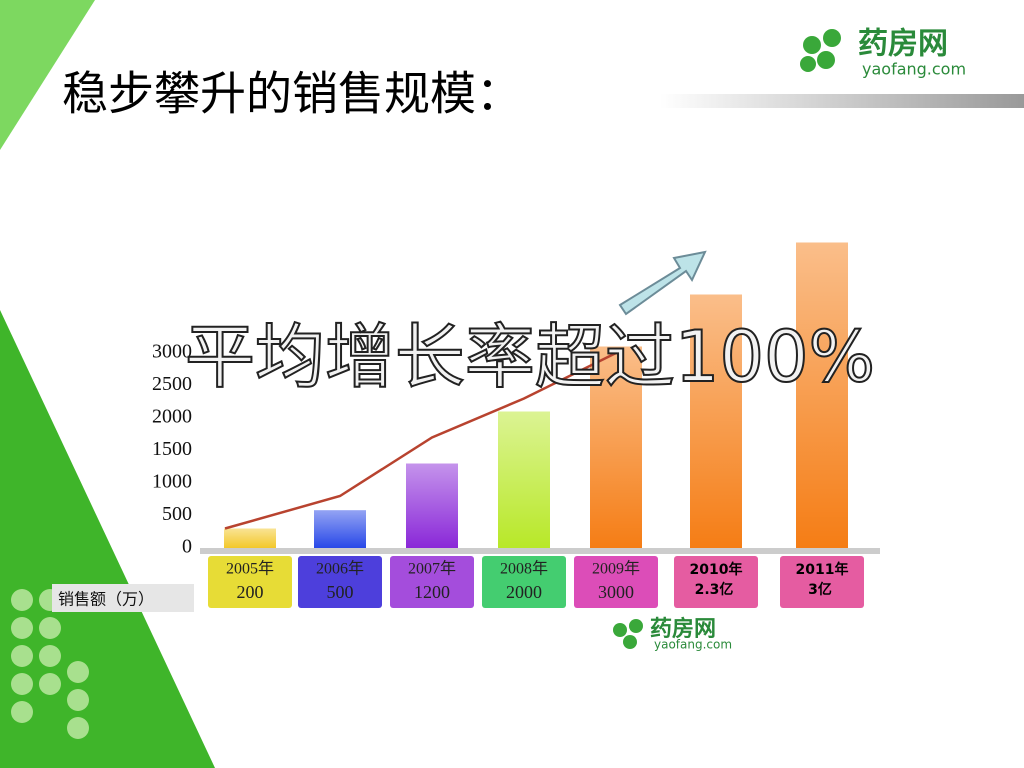 This screenshot has width=1024, height=768. What do you see at coordinates (842, 101) in the screenshot?
I see `title-rule` at bounding box center [842, 101].